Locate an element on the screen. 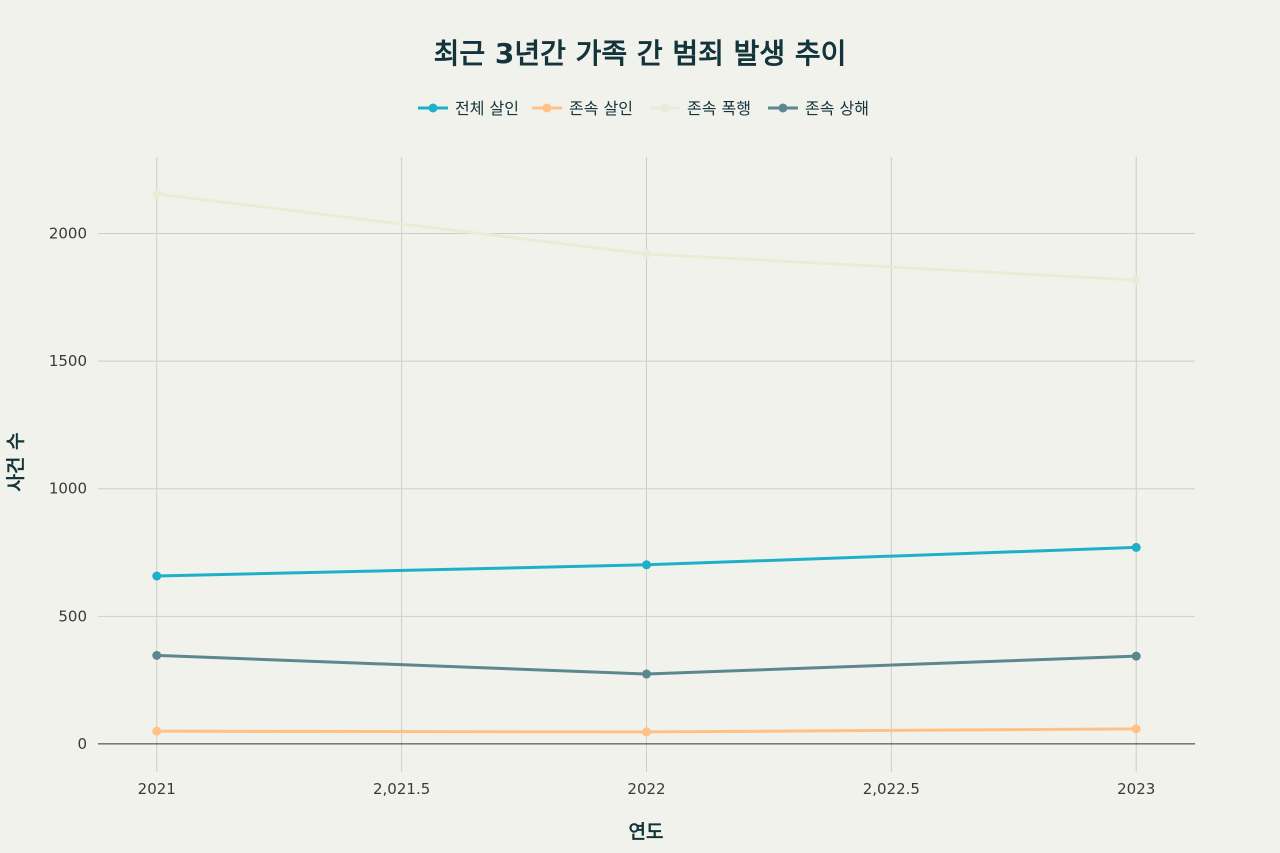 The height and width of the screenshot is (853, 1280). legend-item: 존속 살인 is located at coordinates (582, 108).